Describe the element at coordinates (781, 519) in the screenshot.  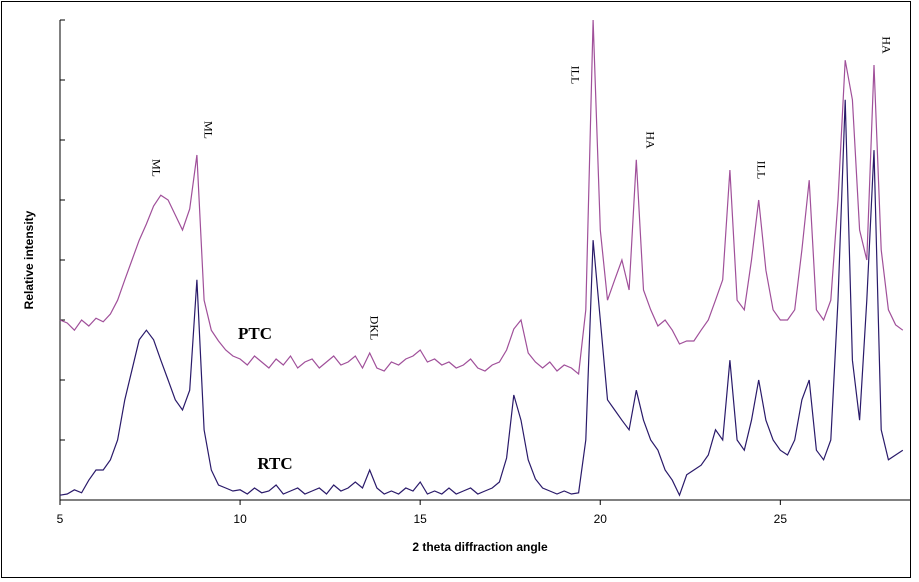
I see `x-tick-label: 25` at that location.